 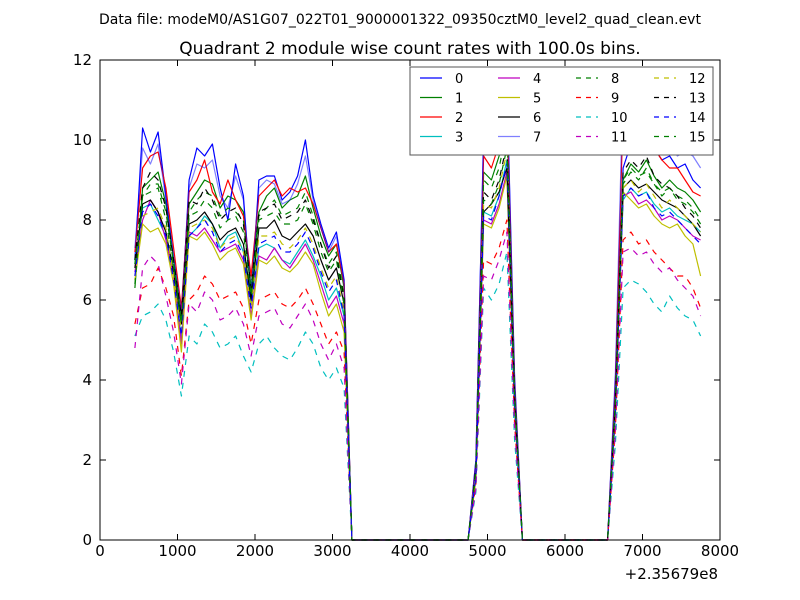 What do you see at coordinates (487, 551) in the screenshot?
I see `x-tick-label: 5000` at bounding box center [487, 551].